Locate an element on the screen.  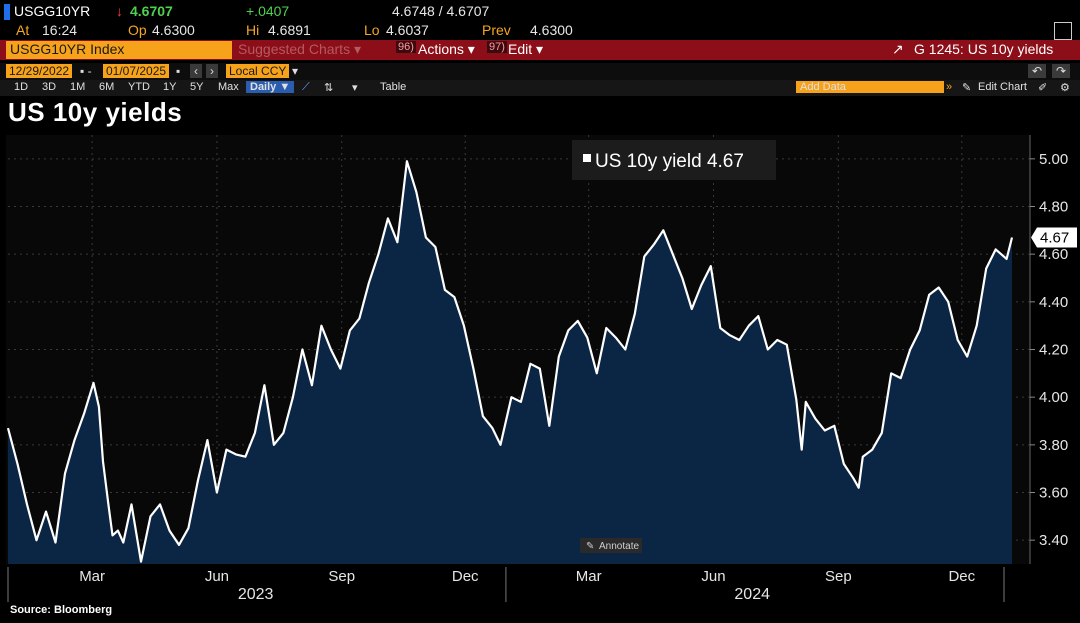
legend-swatch is located at coordinates (587, 158).